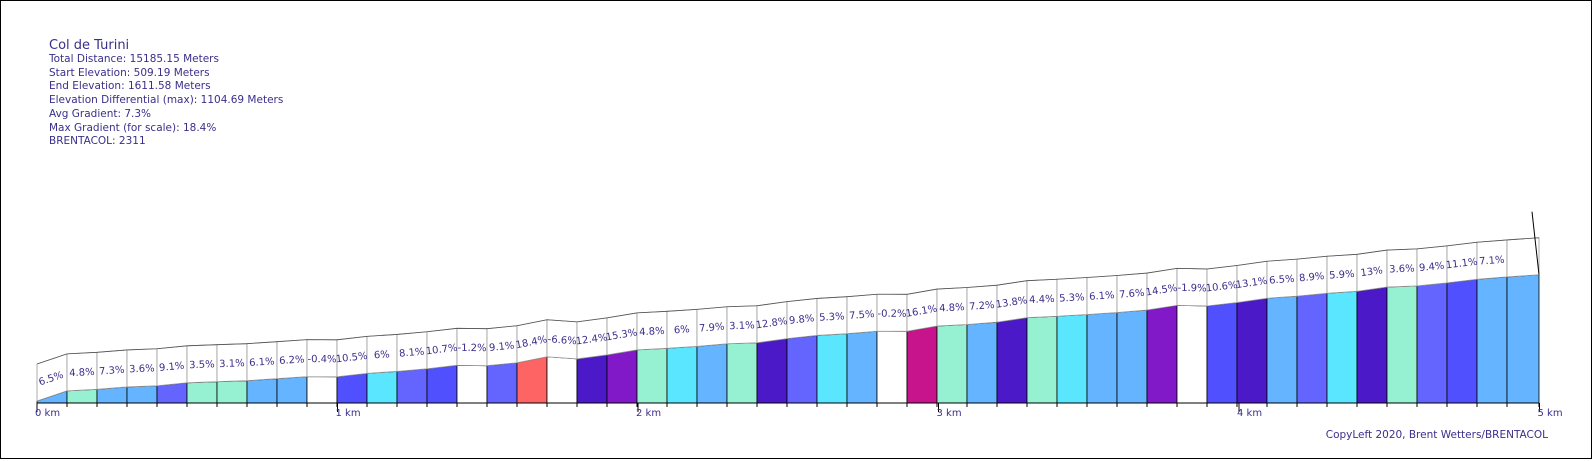  What do you see at coordinates (1132, 294) in the screenshot?
I see `gradient-label-36: 7.6%` at bounding box center [1132, 294].